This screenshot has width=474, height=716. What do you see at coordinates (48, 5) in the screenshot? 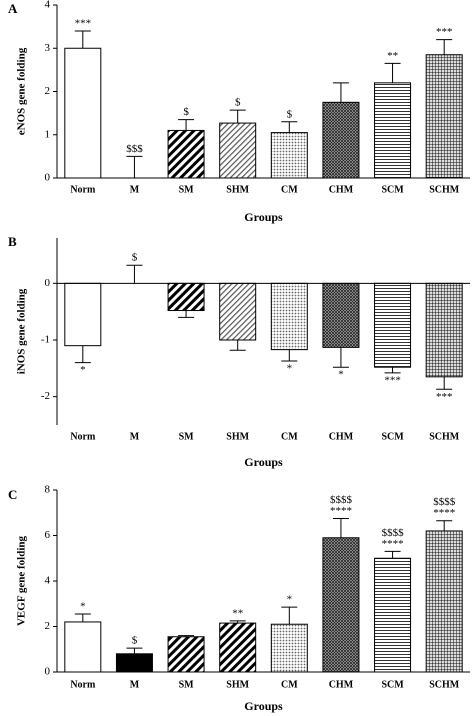
I see `y-tick-label: 4` at bounding box center [48, 5].